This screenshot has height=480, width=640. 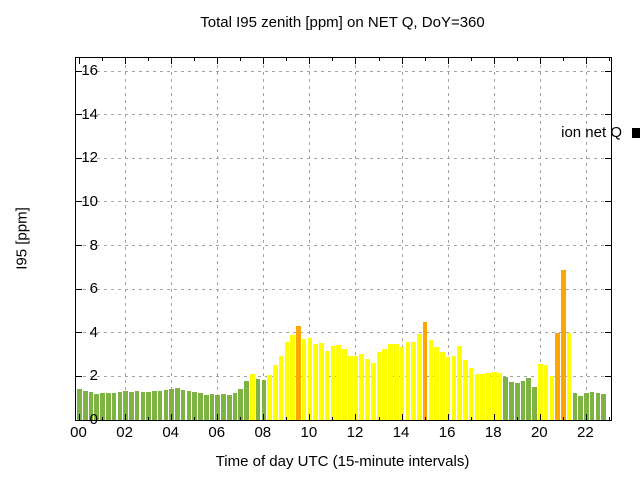 I want to click on x-tick-label: 04, so click(x=170, y=432).